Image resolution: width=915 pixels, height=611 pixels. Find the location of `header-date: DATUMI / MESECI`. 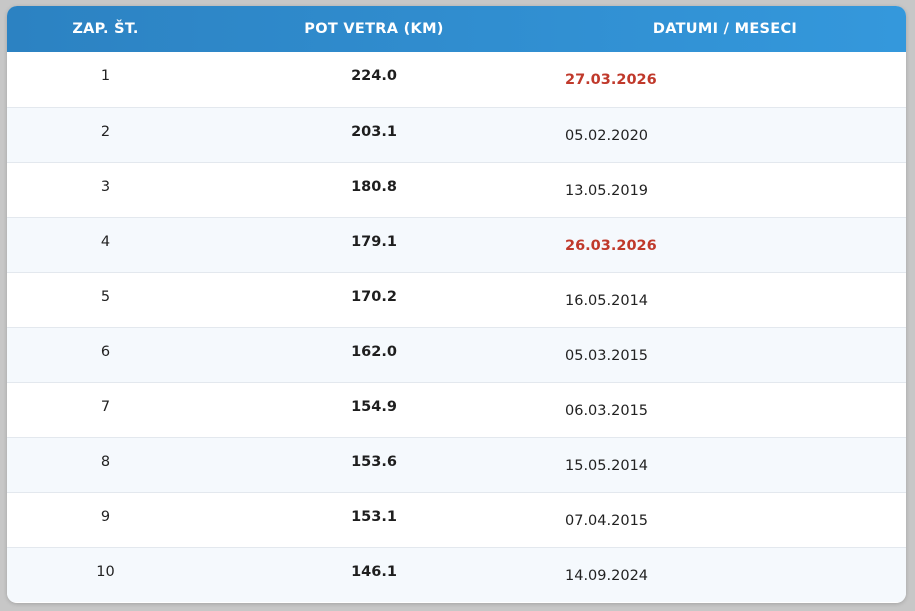

header-date: DATUMI / MESECI is located at coordinates (725, 29).